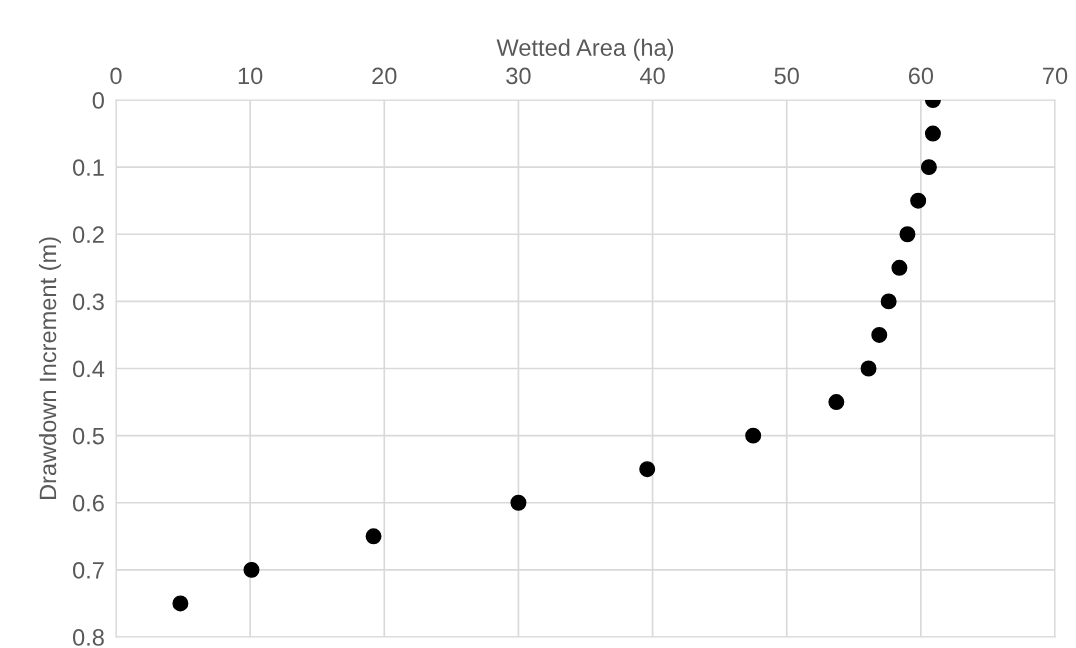 Image resolution: width=1076 pixels, height=648 pixels. What do you see at coordinates (88, 302) in the screenshot?
I see `y-tick-label: 0.3` at bounding box center [88, 302].